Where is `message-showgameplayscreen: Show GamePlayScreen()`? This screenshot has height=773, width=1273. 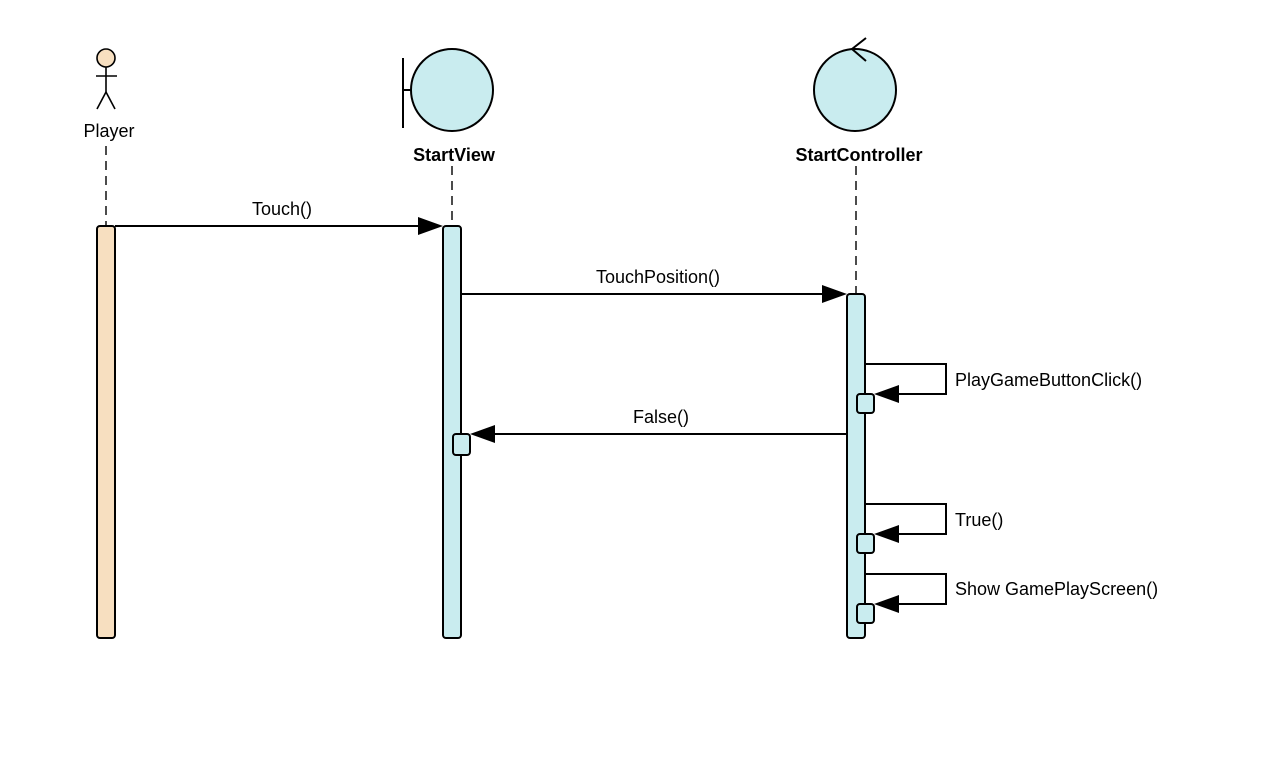
message-showgameplayscreen: Show GamePlayScreen() is located at coordinates (1011, 593).